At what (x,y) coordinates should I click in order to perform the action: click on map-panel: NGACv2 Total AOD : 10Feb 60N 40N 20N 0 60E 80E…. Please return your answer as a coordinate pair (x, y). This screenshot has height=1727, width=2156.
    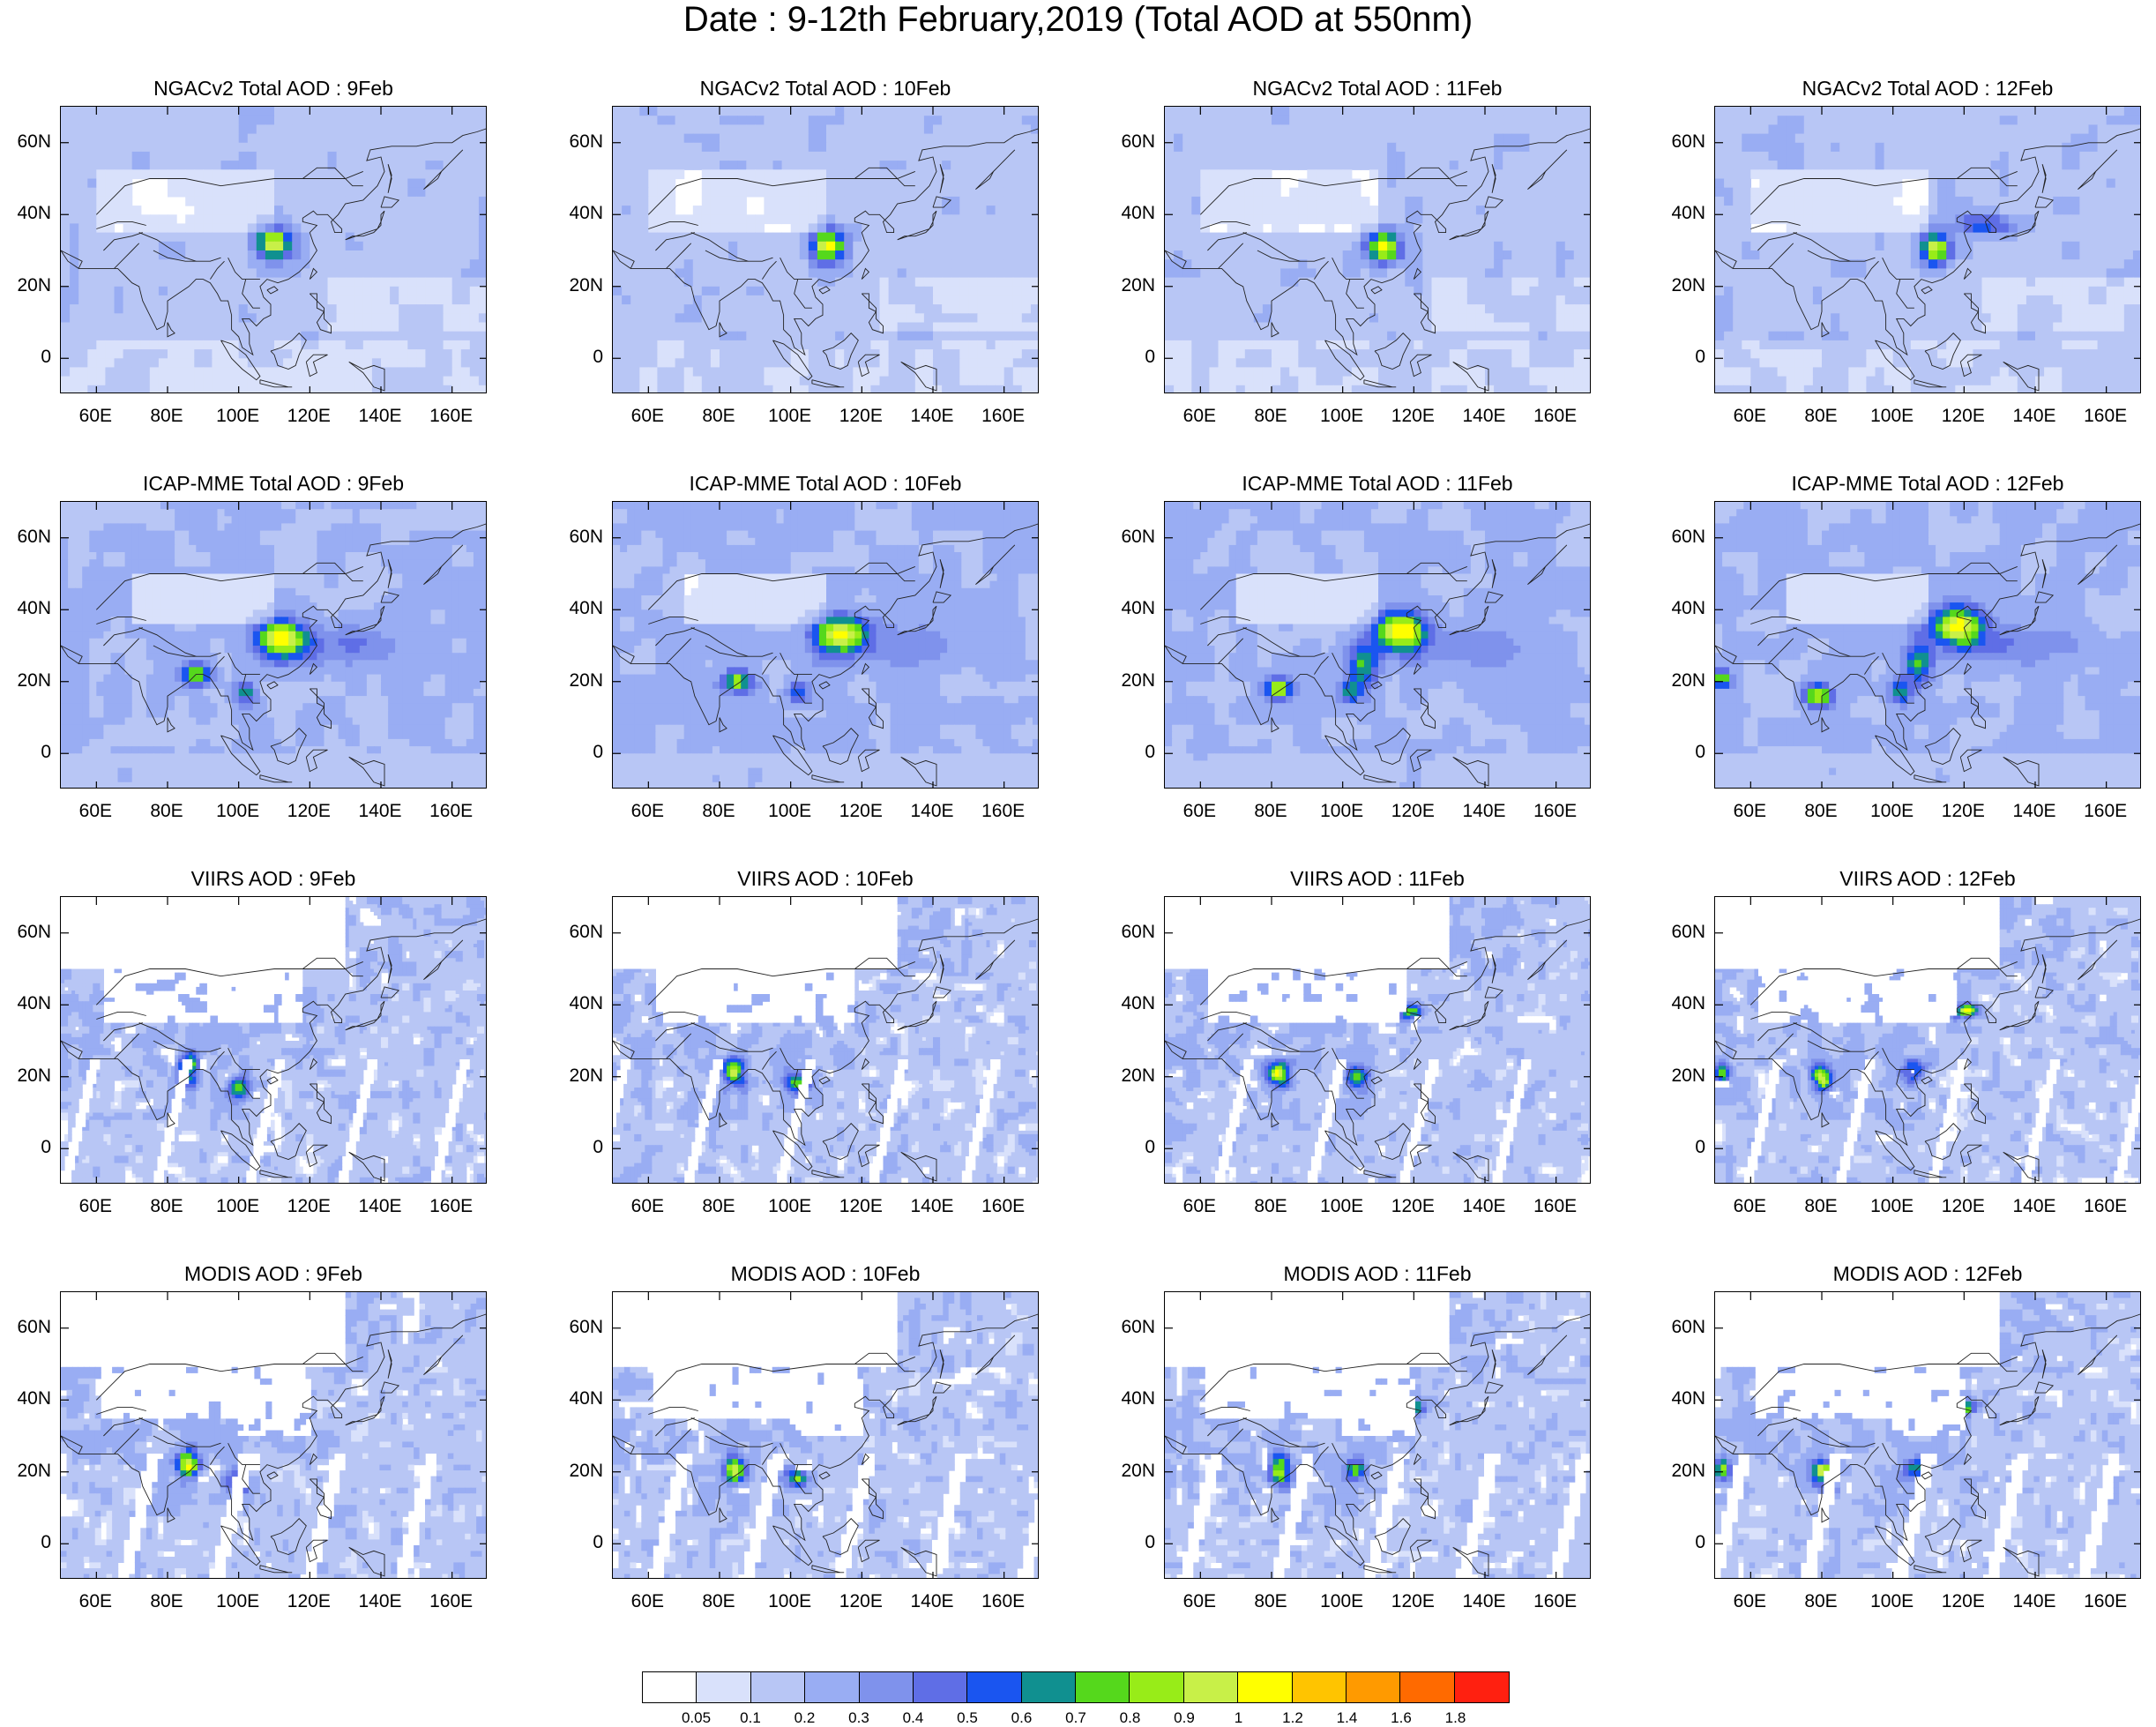
    Looking at the image, I should click on (825, 265).